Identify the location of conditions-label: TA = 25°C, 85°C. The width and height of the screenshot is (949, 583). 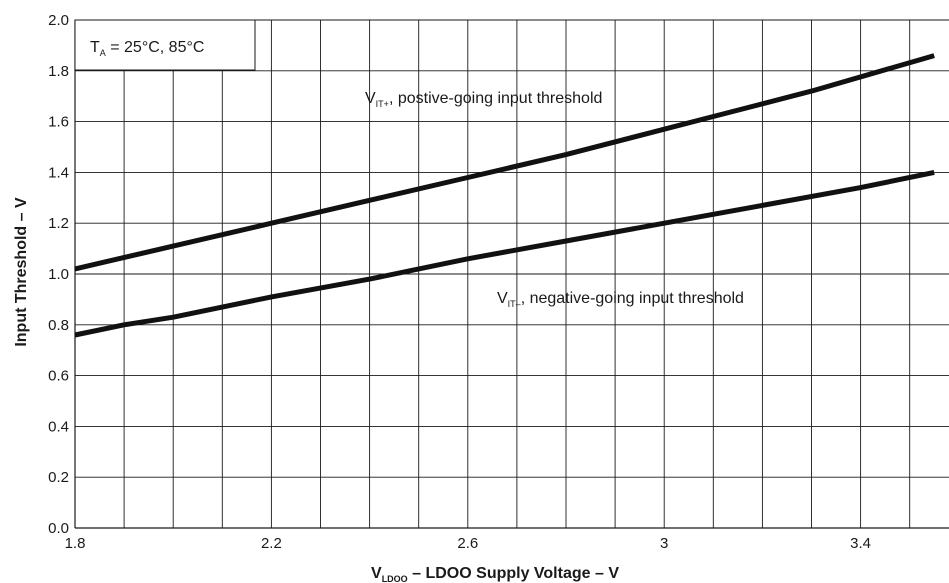
(147, 48).